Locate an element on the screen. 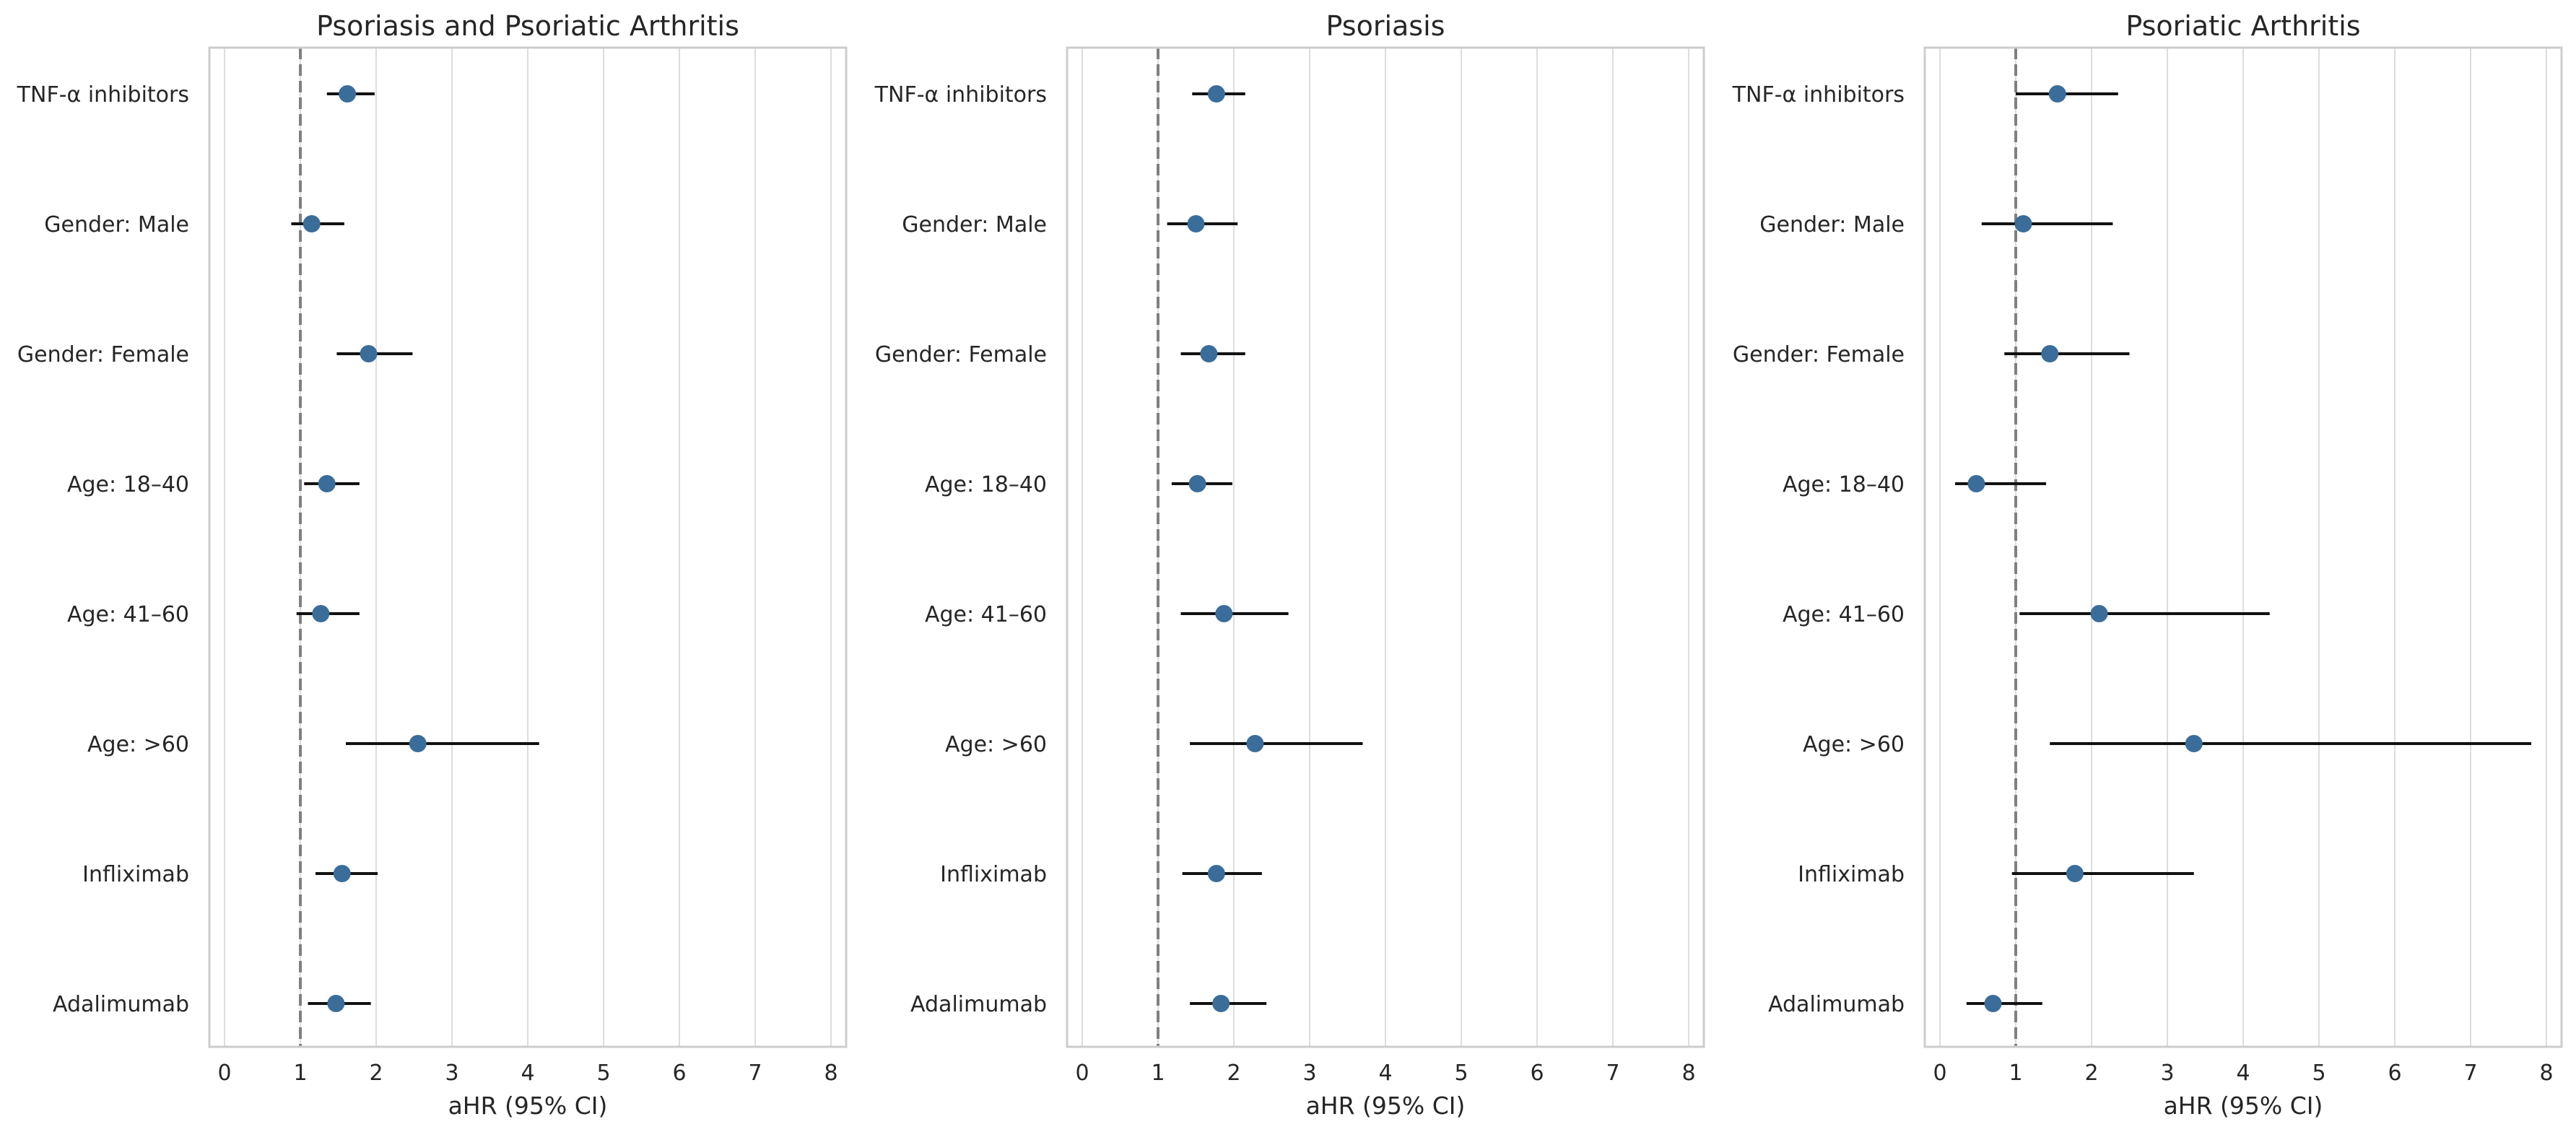 This screenshot has height=1132, width=2576. panel-title: Psoriatic Arthritis is located at coordinates (2242, 26).